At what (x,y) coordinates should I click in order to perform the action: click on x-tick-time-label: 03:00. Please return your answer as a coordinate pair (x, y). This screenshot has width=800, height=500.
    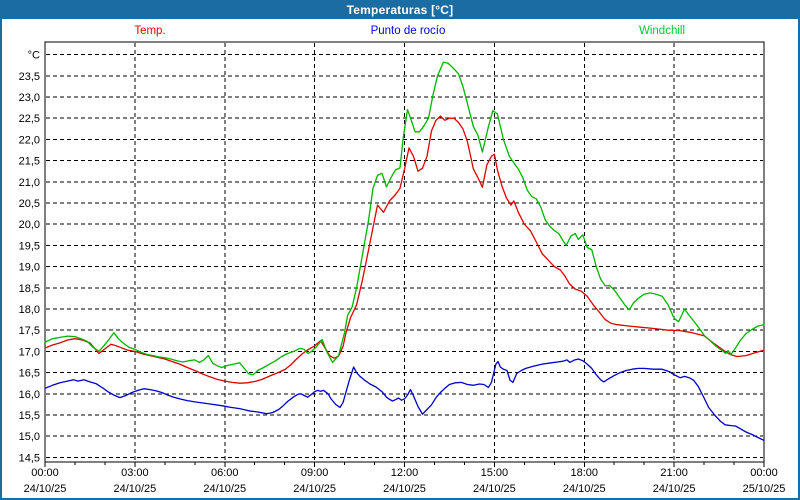
    Looking at the image, I should click on (135, 473).